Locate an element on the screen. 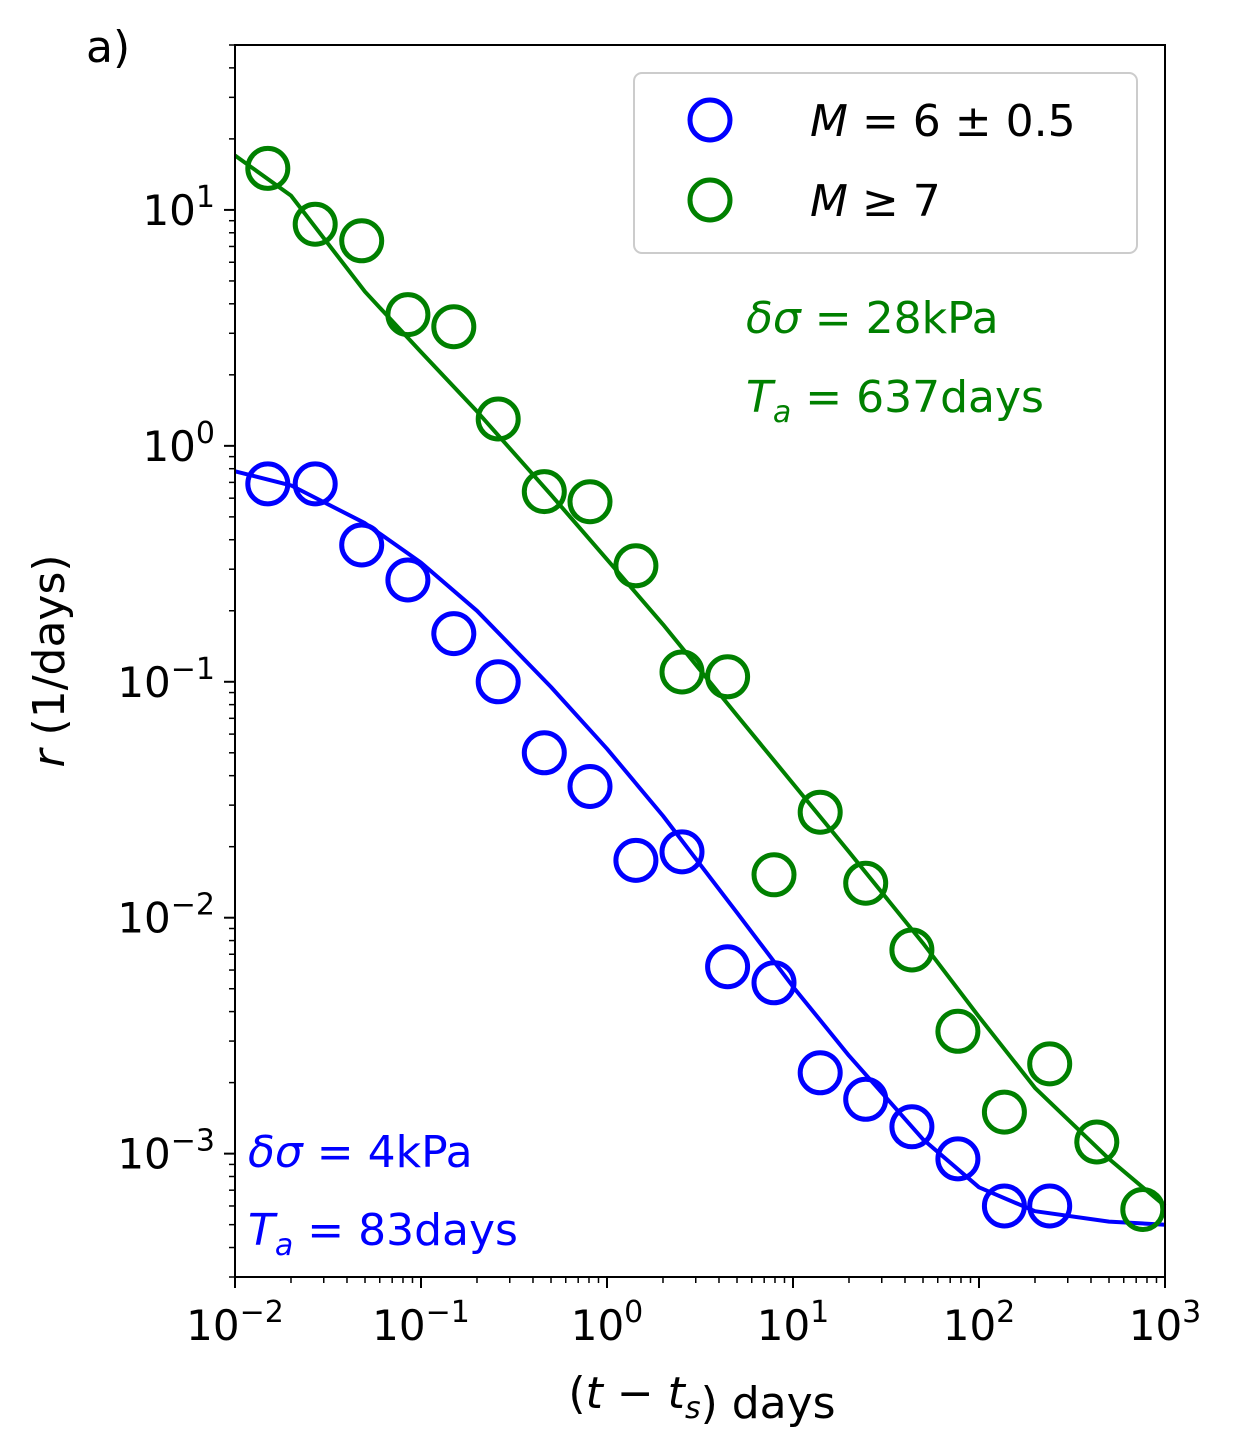 This screenshot has width=1233, height=1442. x-tick-label: 10² is located at coordinates (979, 1322).